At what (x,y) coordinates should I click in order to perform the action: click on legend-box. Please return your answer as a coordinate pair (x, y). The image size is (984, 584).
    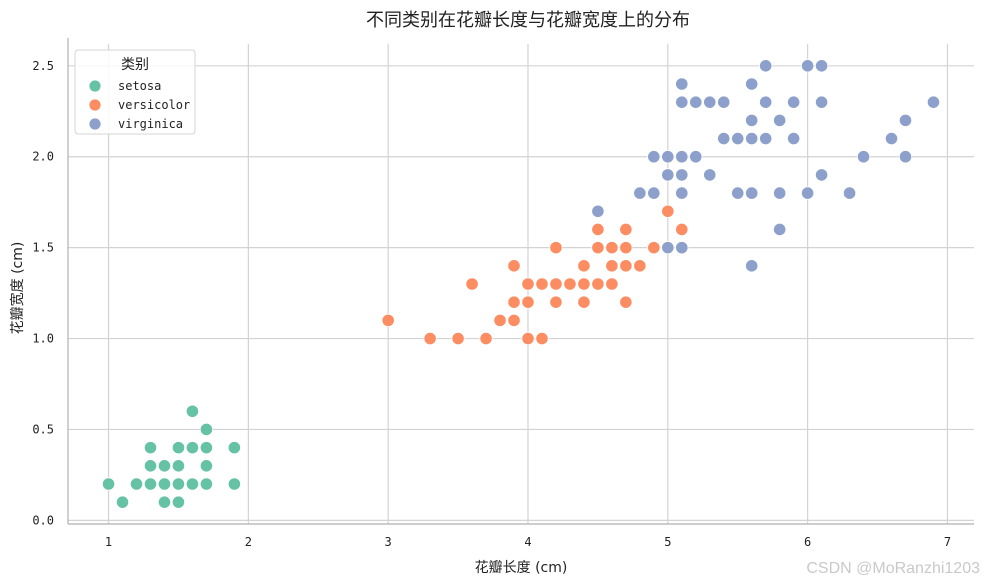
    Looking at the image, I should click on (135, 92).